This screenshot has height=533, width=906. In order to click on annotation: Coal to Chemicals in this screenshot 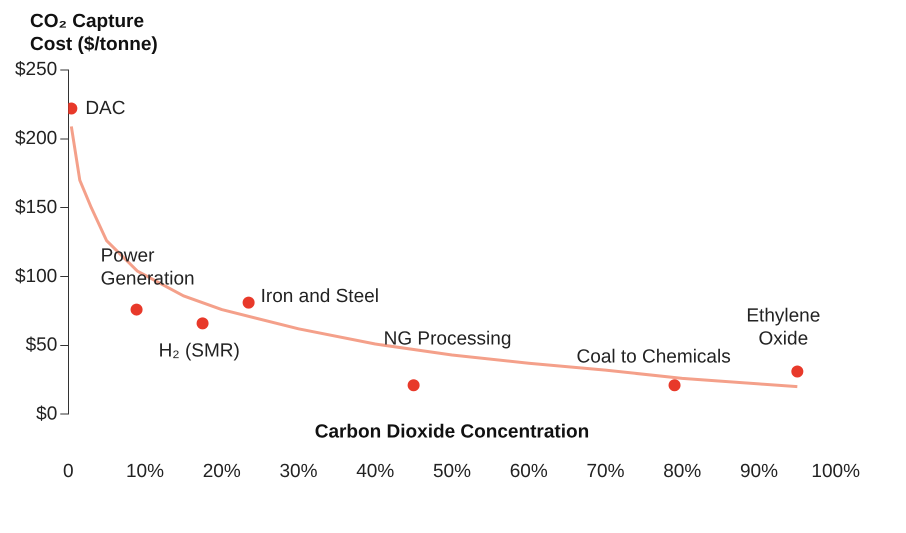, I will do `click(653, 357)`.